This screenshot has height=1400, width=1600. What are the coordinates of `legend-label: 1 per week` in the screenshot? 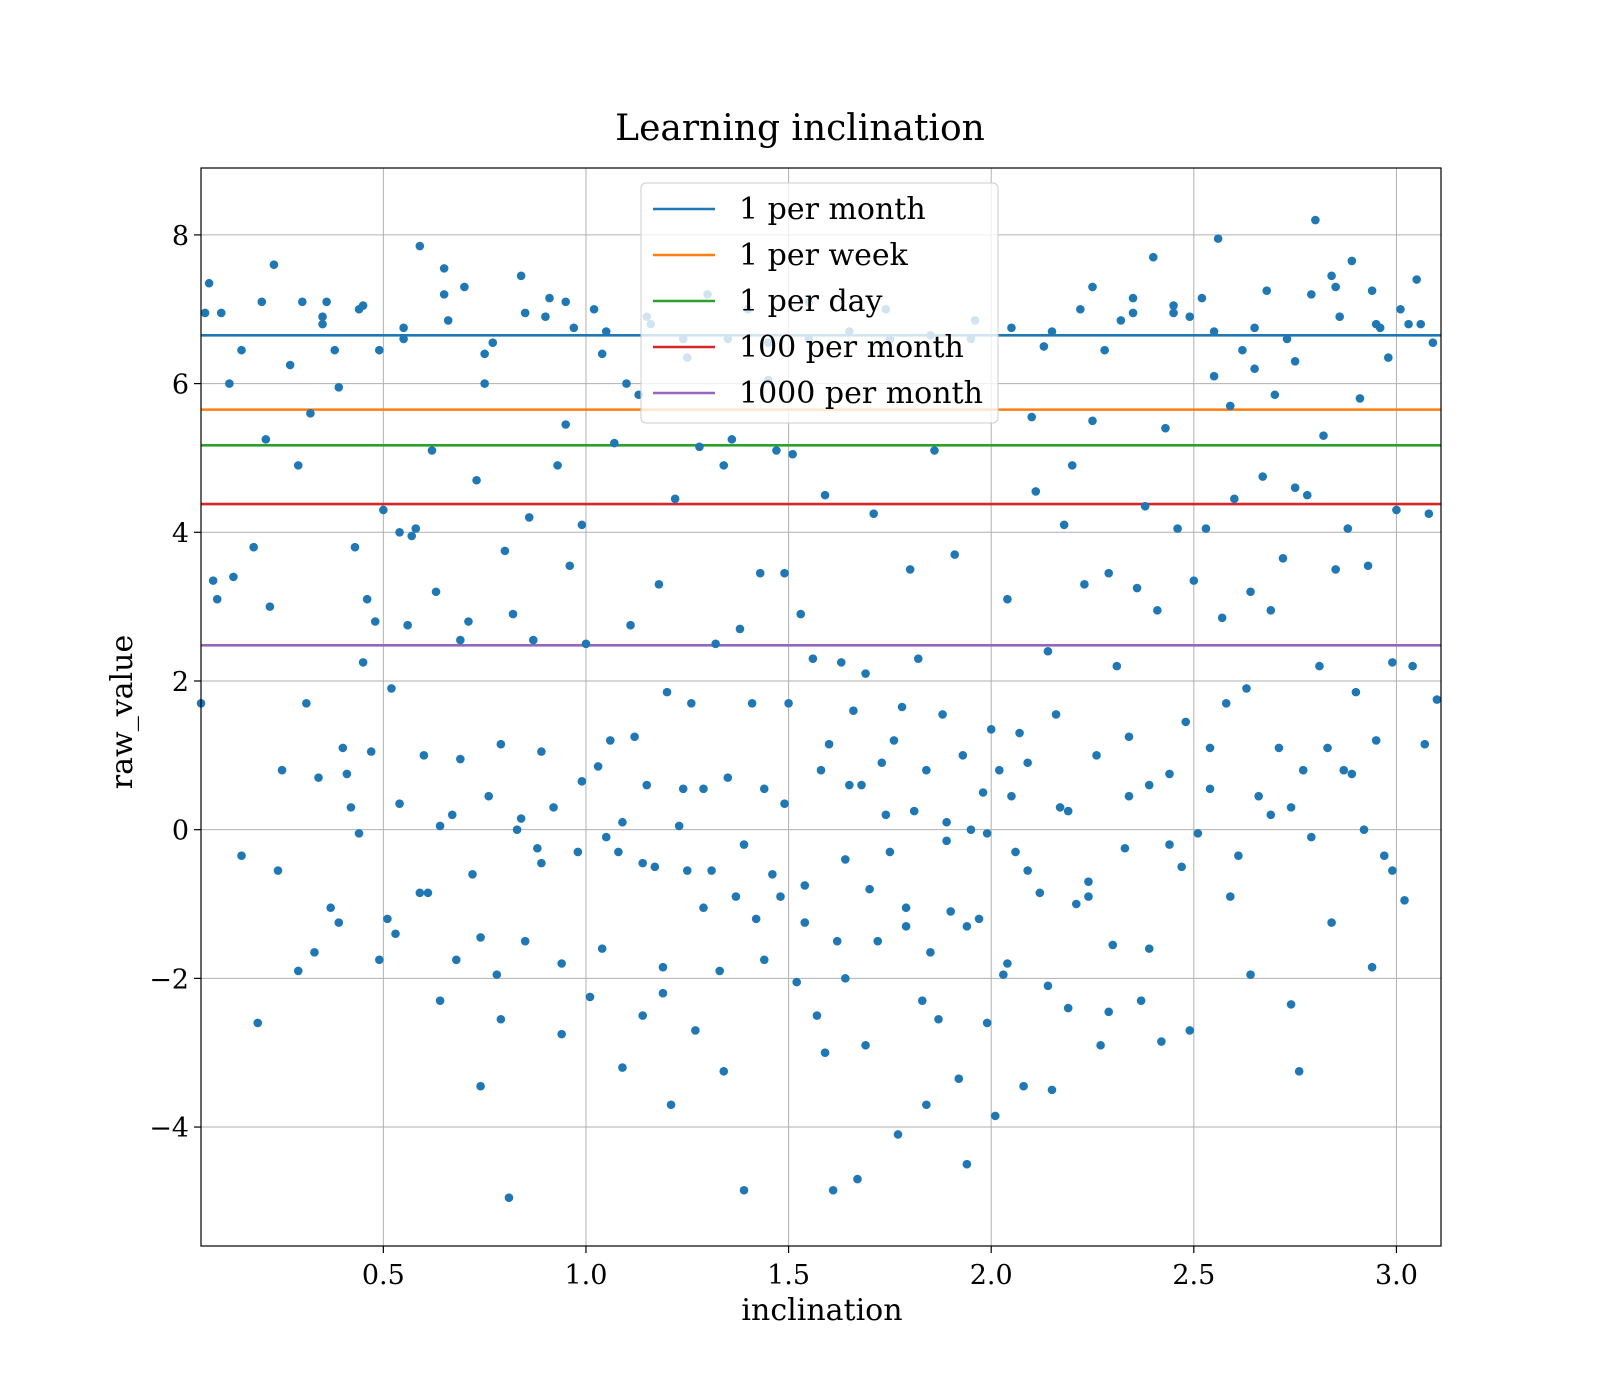 It's located at (824, 255).